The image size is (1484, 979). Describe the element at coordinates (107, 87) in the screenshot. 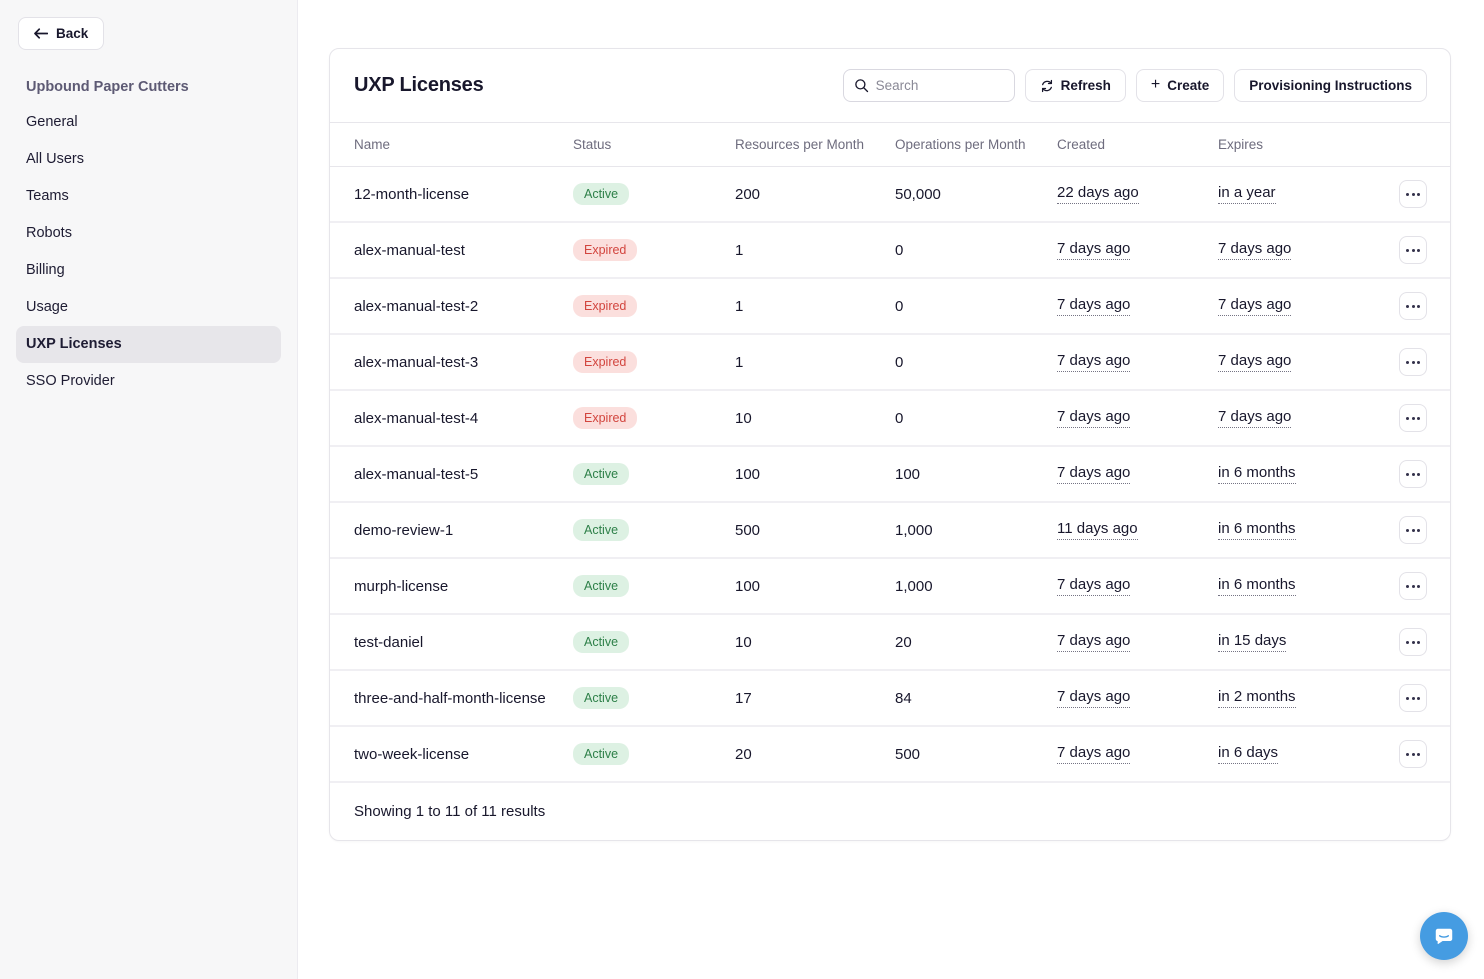

I see `org-name: Upbound Paper Cutters` at that location.